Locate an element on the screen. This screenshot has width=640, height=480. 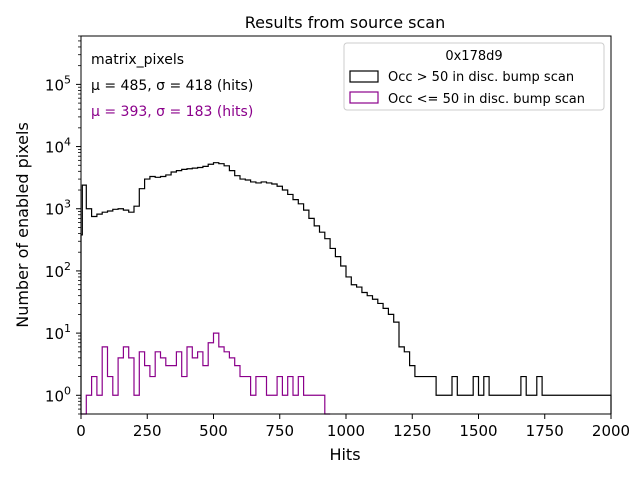
legend-box is located at coordinates (474, 76).